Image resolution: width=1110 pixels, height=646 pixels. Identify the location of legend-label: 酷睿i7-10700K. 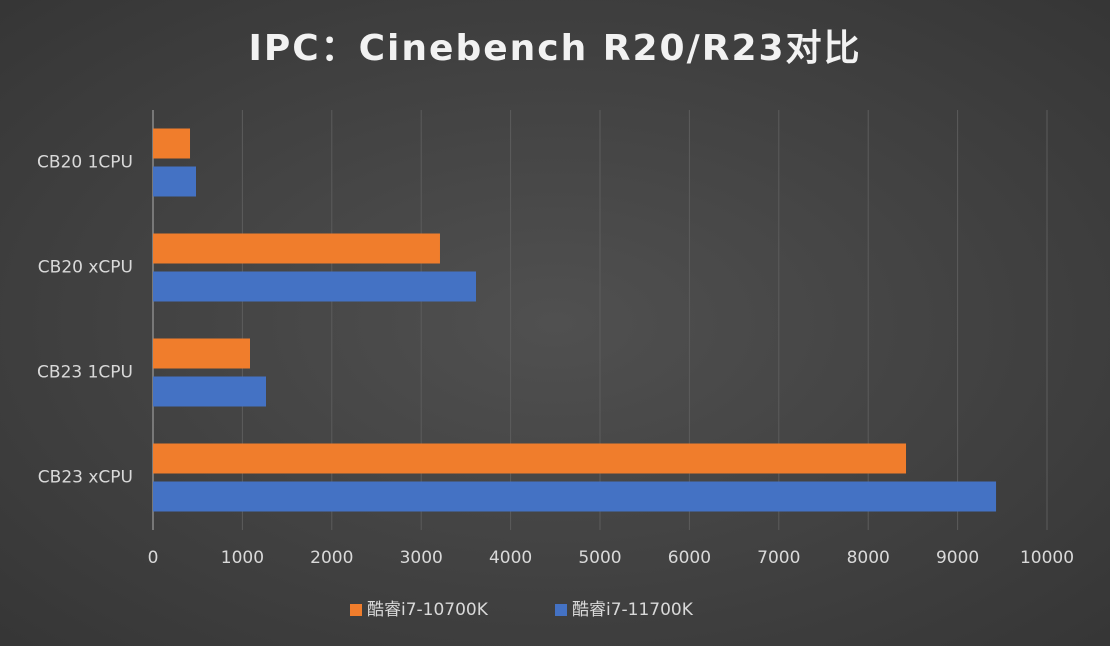
(428, 610).